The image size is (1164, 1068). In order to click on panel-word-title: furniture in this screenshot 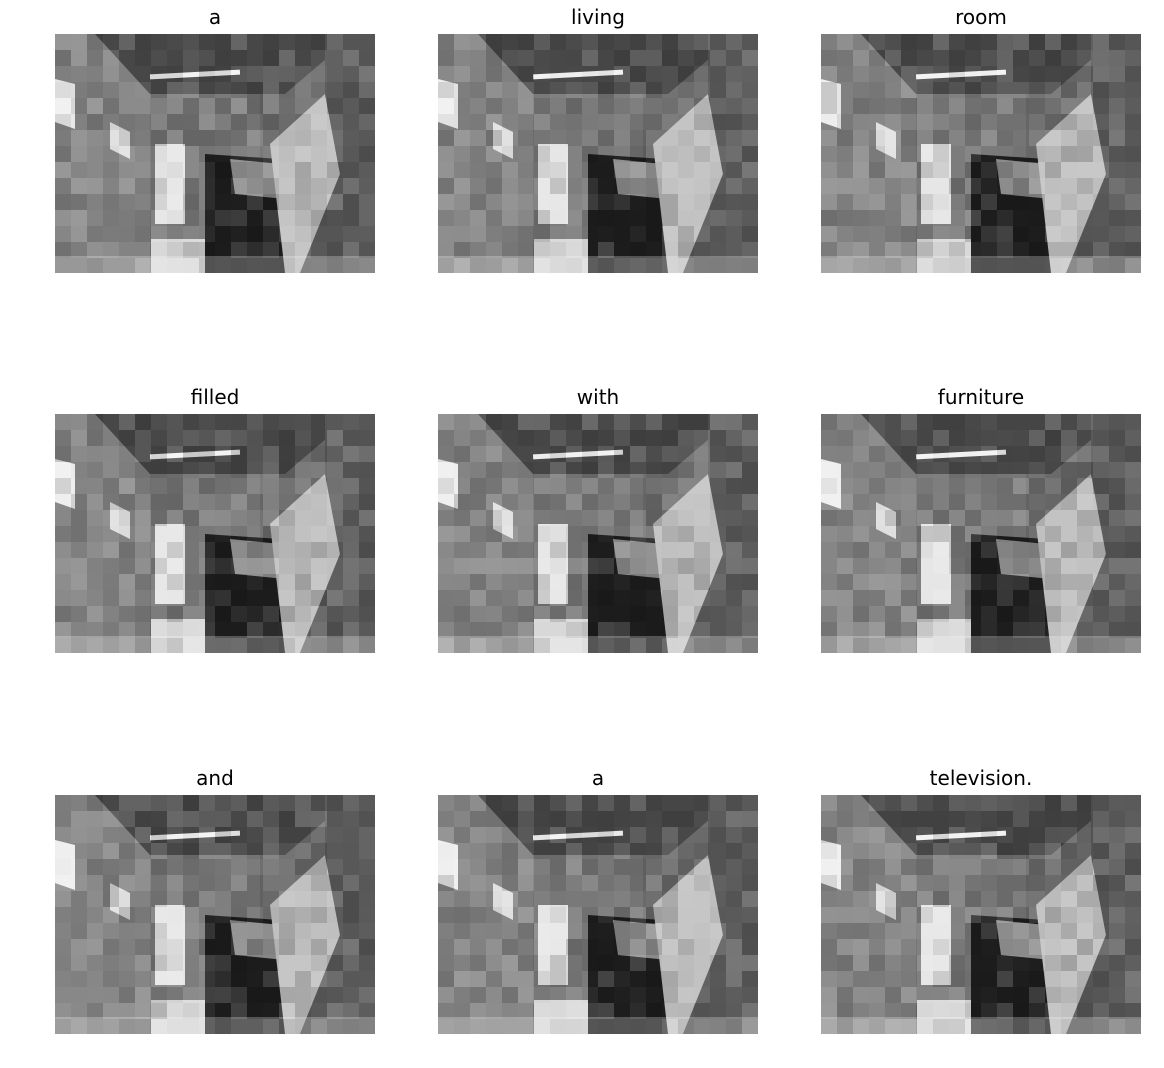, I will do `click(981, 397)`.